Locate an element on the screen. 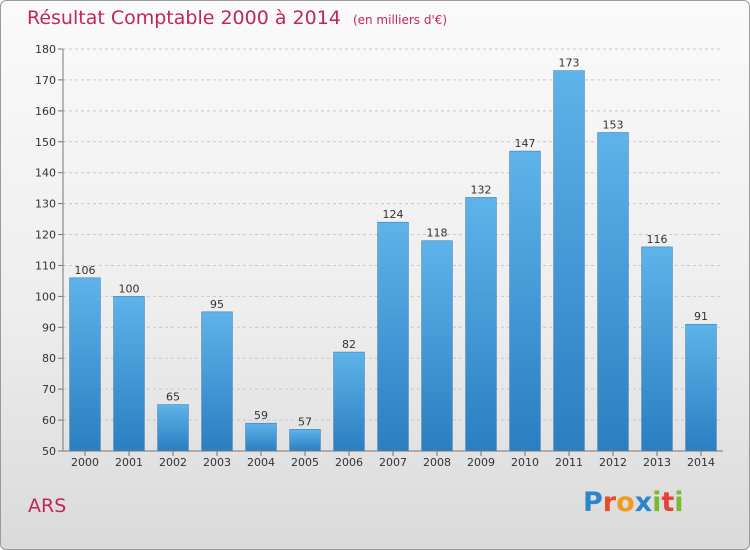 The height and width of the screenshot is (550, 750). bar-2012 is located at coordinates (613, 292).